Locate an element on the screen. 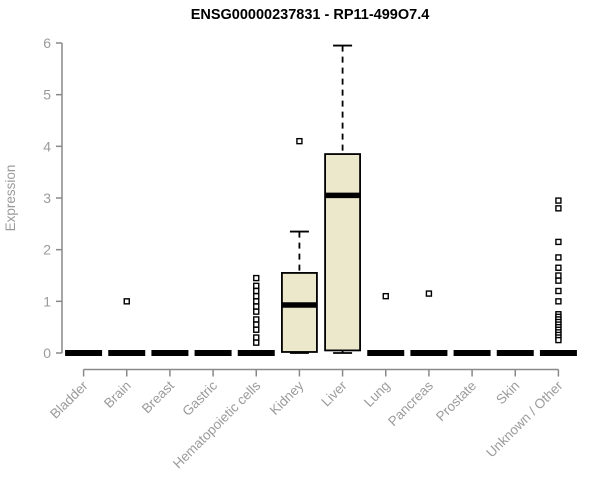 The height and width of the screenshot is (500, 600). x-axis-category-label-bladder: Bladder is located at coordinates (69, 400).